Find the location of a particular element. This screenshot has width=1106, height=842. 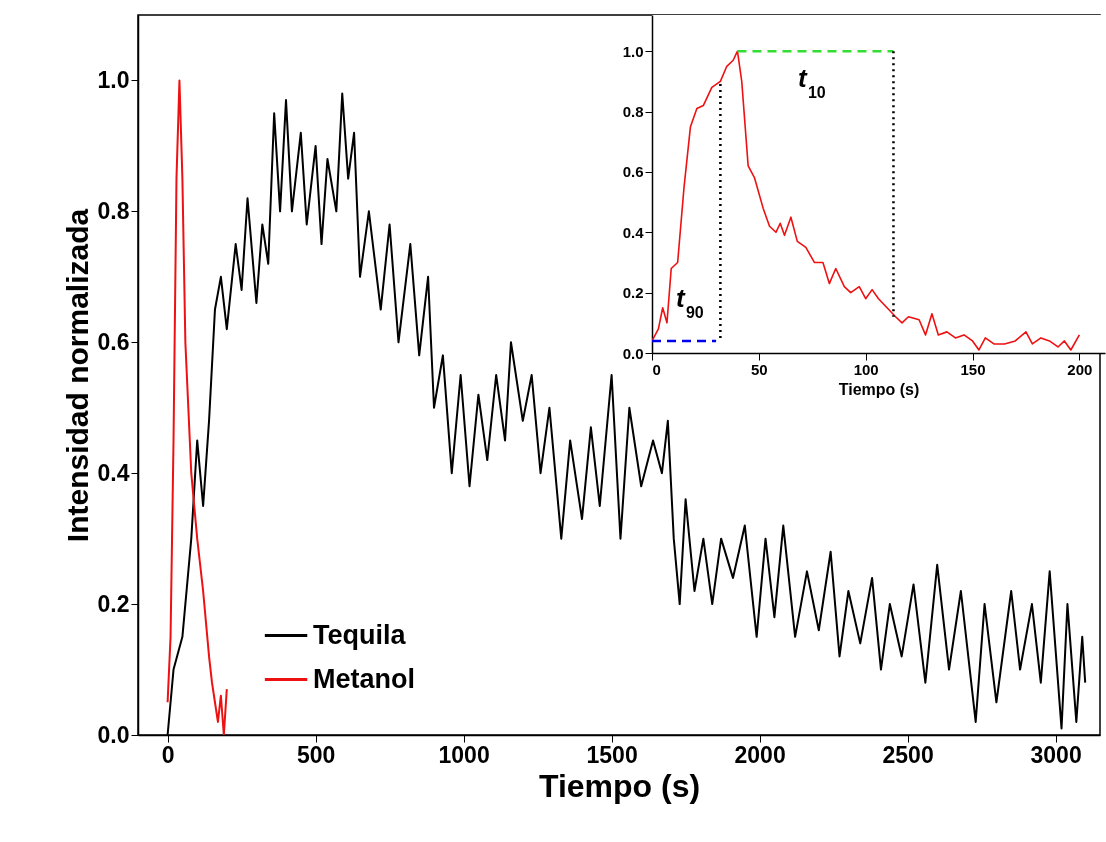

y-axis-title: Intensidad normalizada is located at coordinates (77, 375).